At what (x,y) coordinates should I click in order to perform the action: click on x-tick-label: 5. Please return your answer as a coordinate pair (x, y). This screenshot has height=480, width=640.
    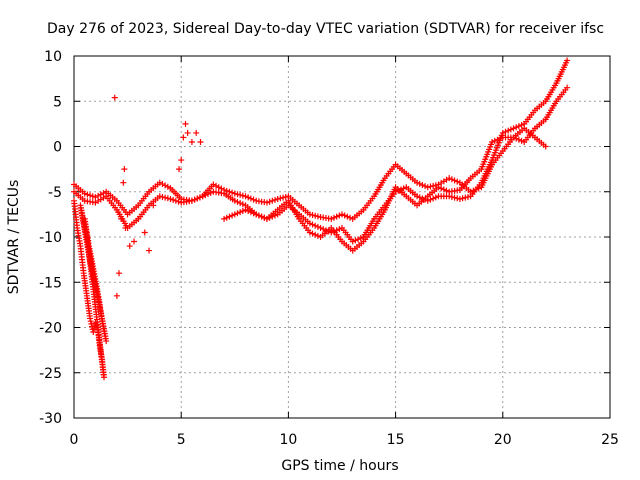
    Looking at the image, I should click on (181, 440).